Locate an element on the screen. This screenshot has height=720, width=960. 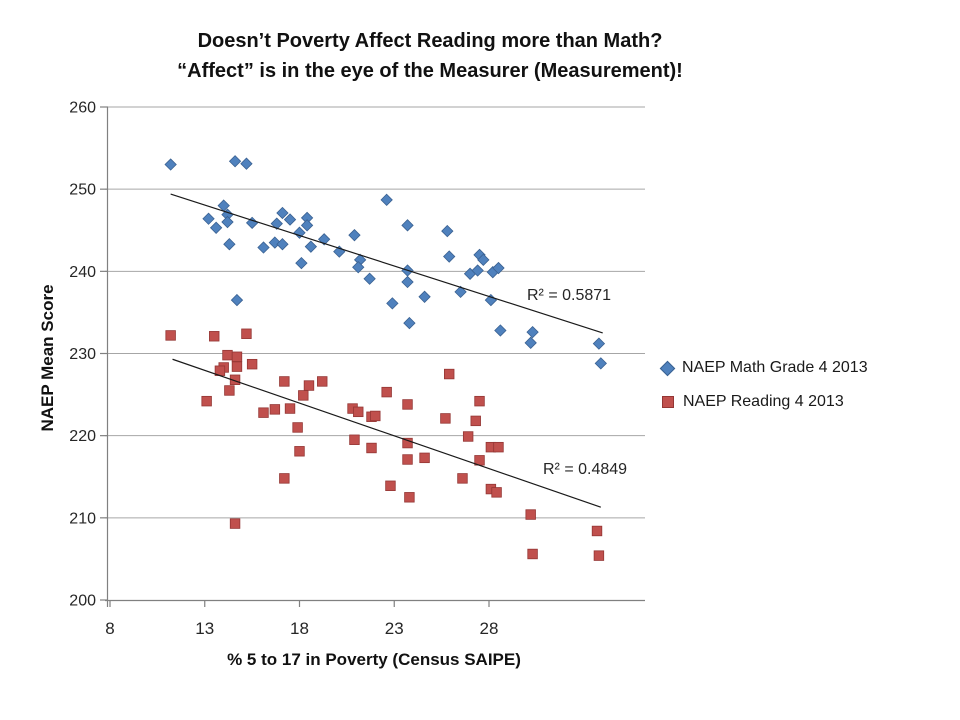
y-axis-title: NAEP Mean Score is located at coordinates (47, 358).